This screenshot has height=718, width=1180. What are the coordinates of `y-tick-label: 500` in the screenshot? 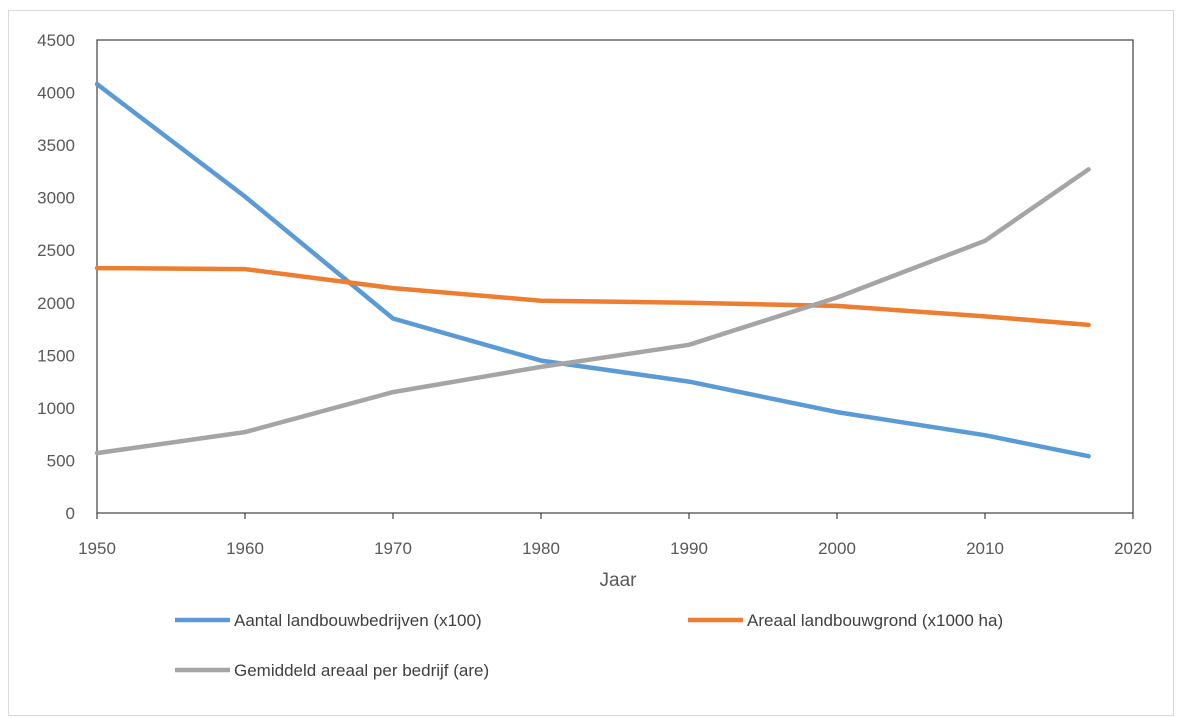 It's located at (61, 460).